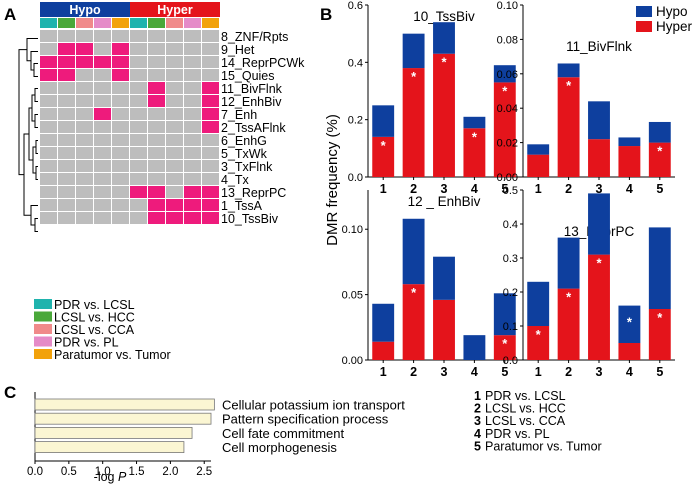 The image size is (699, 497). Describe the element at coordinates (510, 259) in the screenshot. I see `y-tick-label: 0.3` at that location.